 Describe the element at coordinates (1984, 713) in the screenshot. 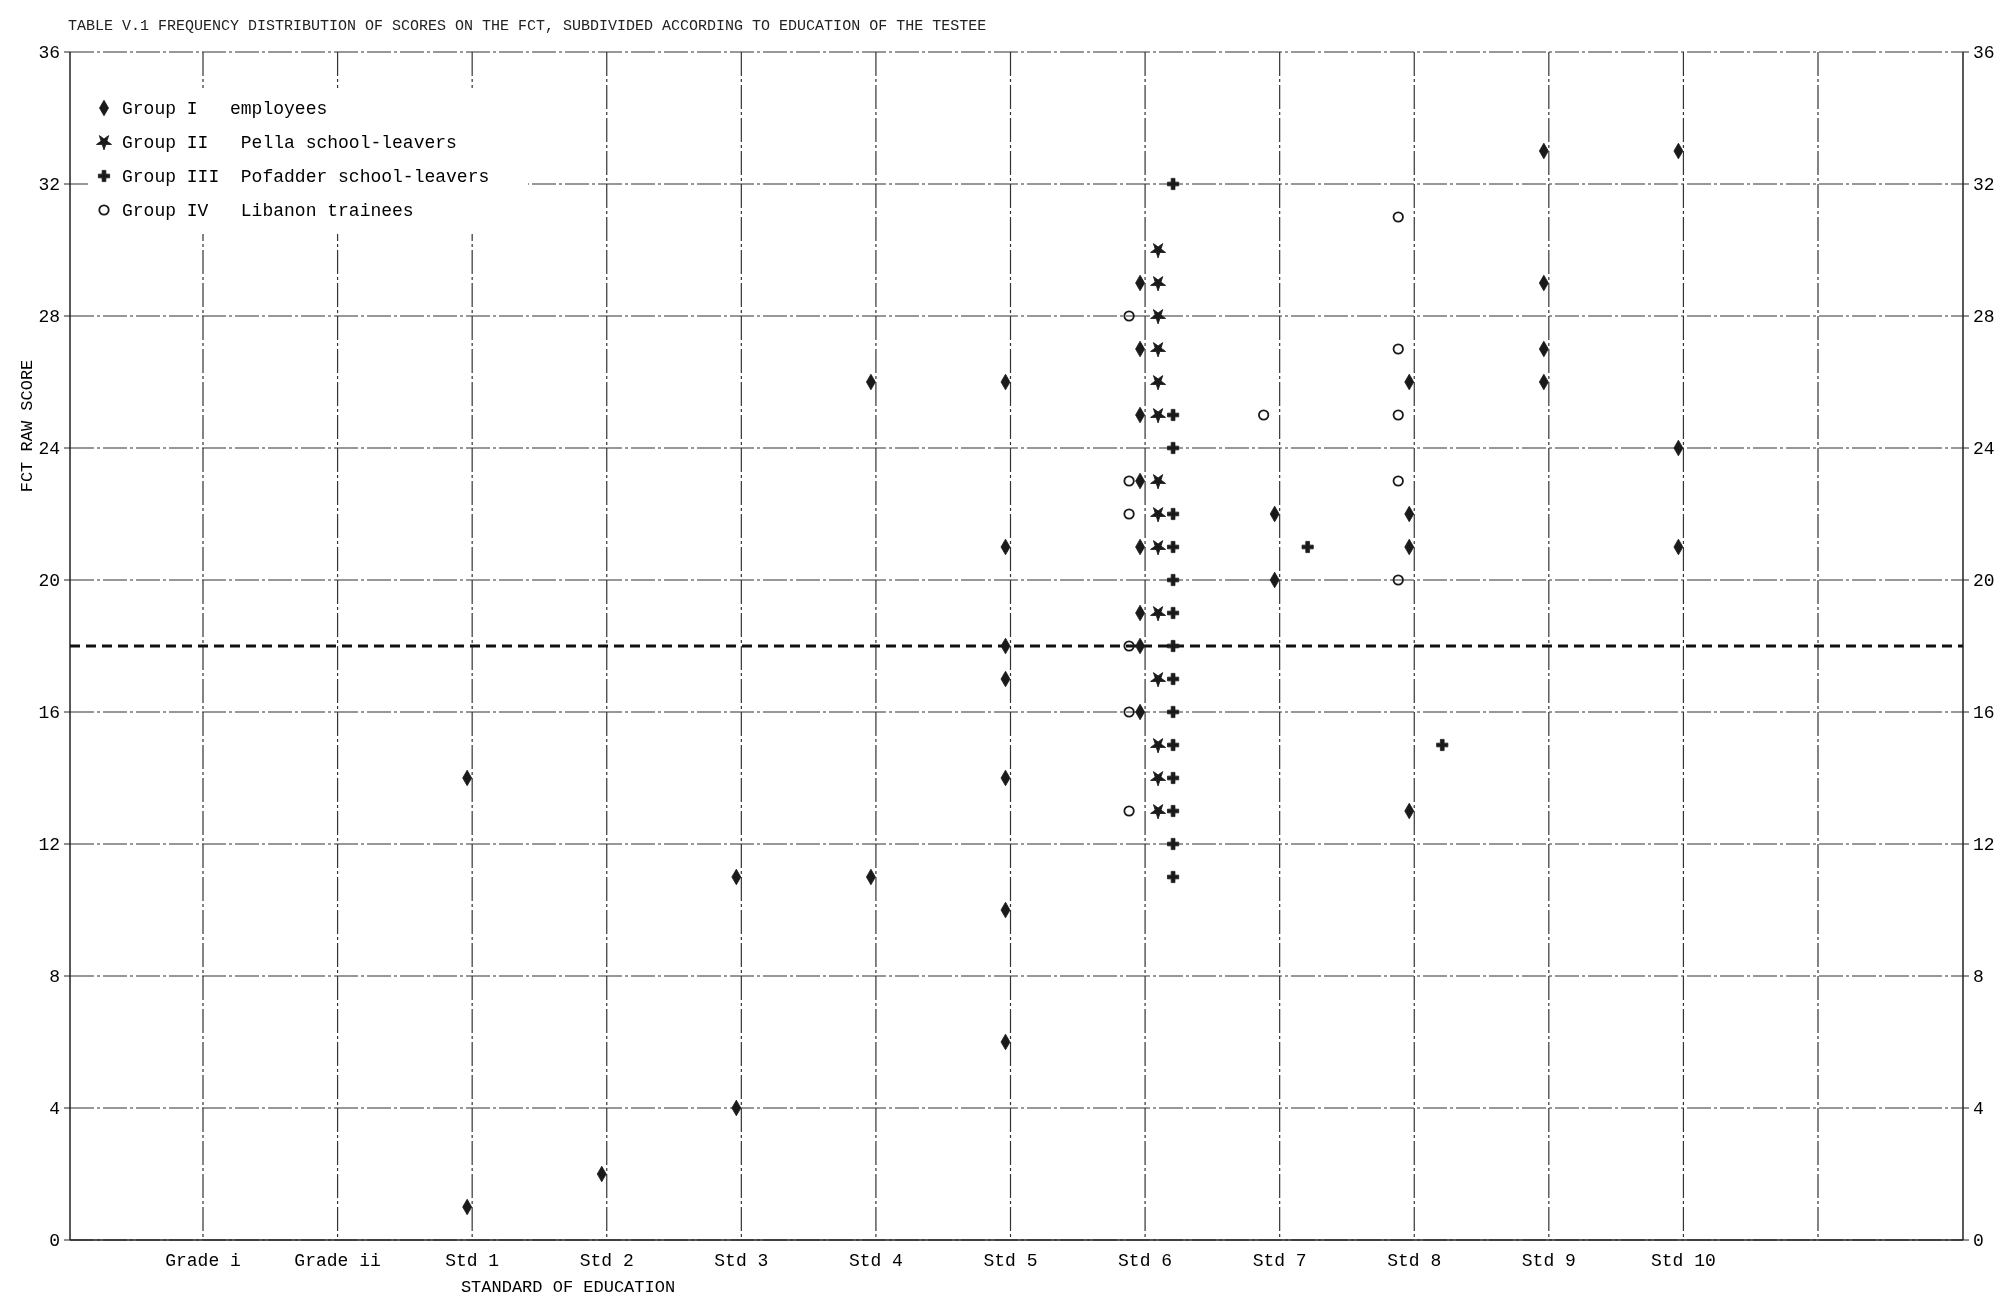

I see `y2-tick-label: 16` at that location.